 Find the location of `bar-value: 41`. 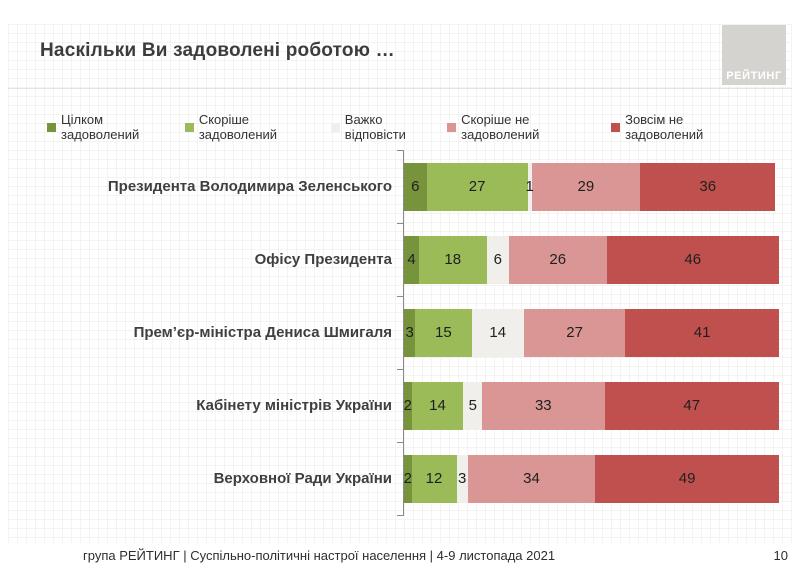

bar-value: 41 is located at coordinates (702, 332).